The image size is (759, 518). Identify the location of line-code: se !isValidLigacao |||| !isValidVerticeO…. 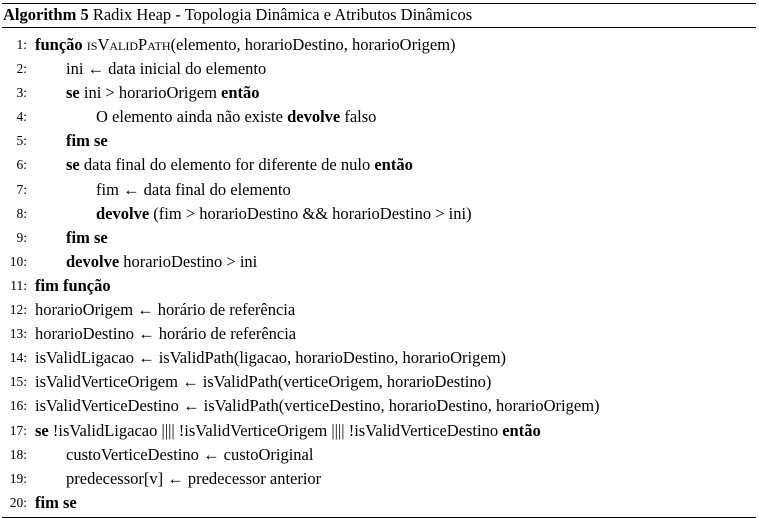
(288, 431).